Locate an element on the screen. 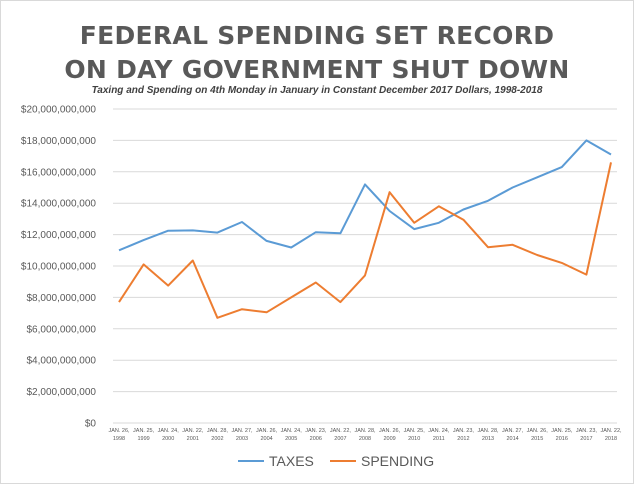 This screenshot has width=636, height=486. x-tick-year: 2018 is located at coordinates (611, 439).